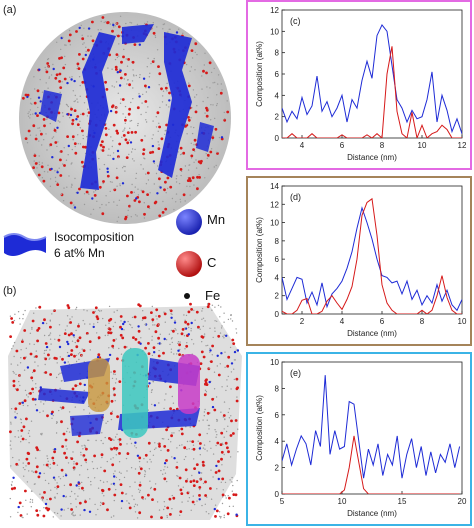 This screenshot has height=528, width=474. Describe the element at coordinates (277, 241) in the screenshot. I see `y-tick-label: 8` at that location.